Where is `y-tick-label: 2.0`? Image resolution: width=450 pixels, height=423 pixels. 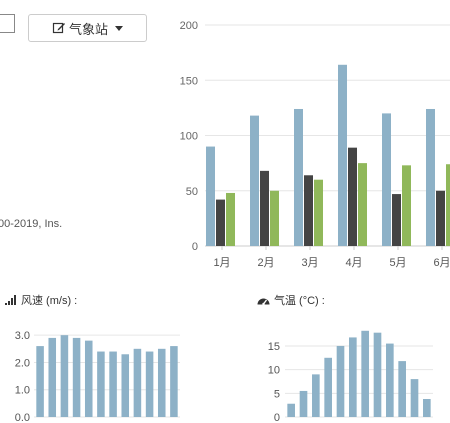
y-tick-label: 2.0 is located at coordinates (22, 363).